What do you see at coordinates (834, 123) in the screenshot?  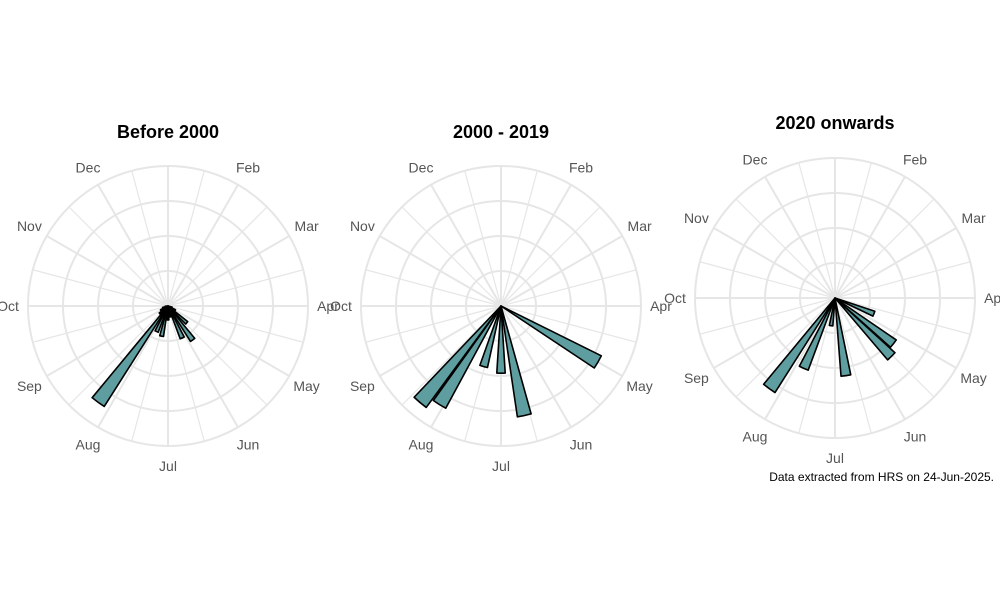 I see `panel-title: 2020 onwards` at bounding box center [834, 123].